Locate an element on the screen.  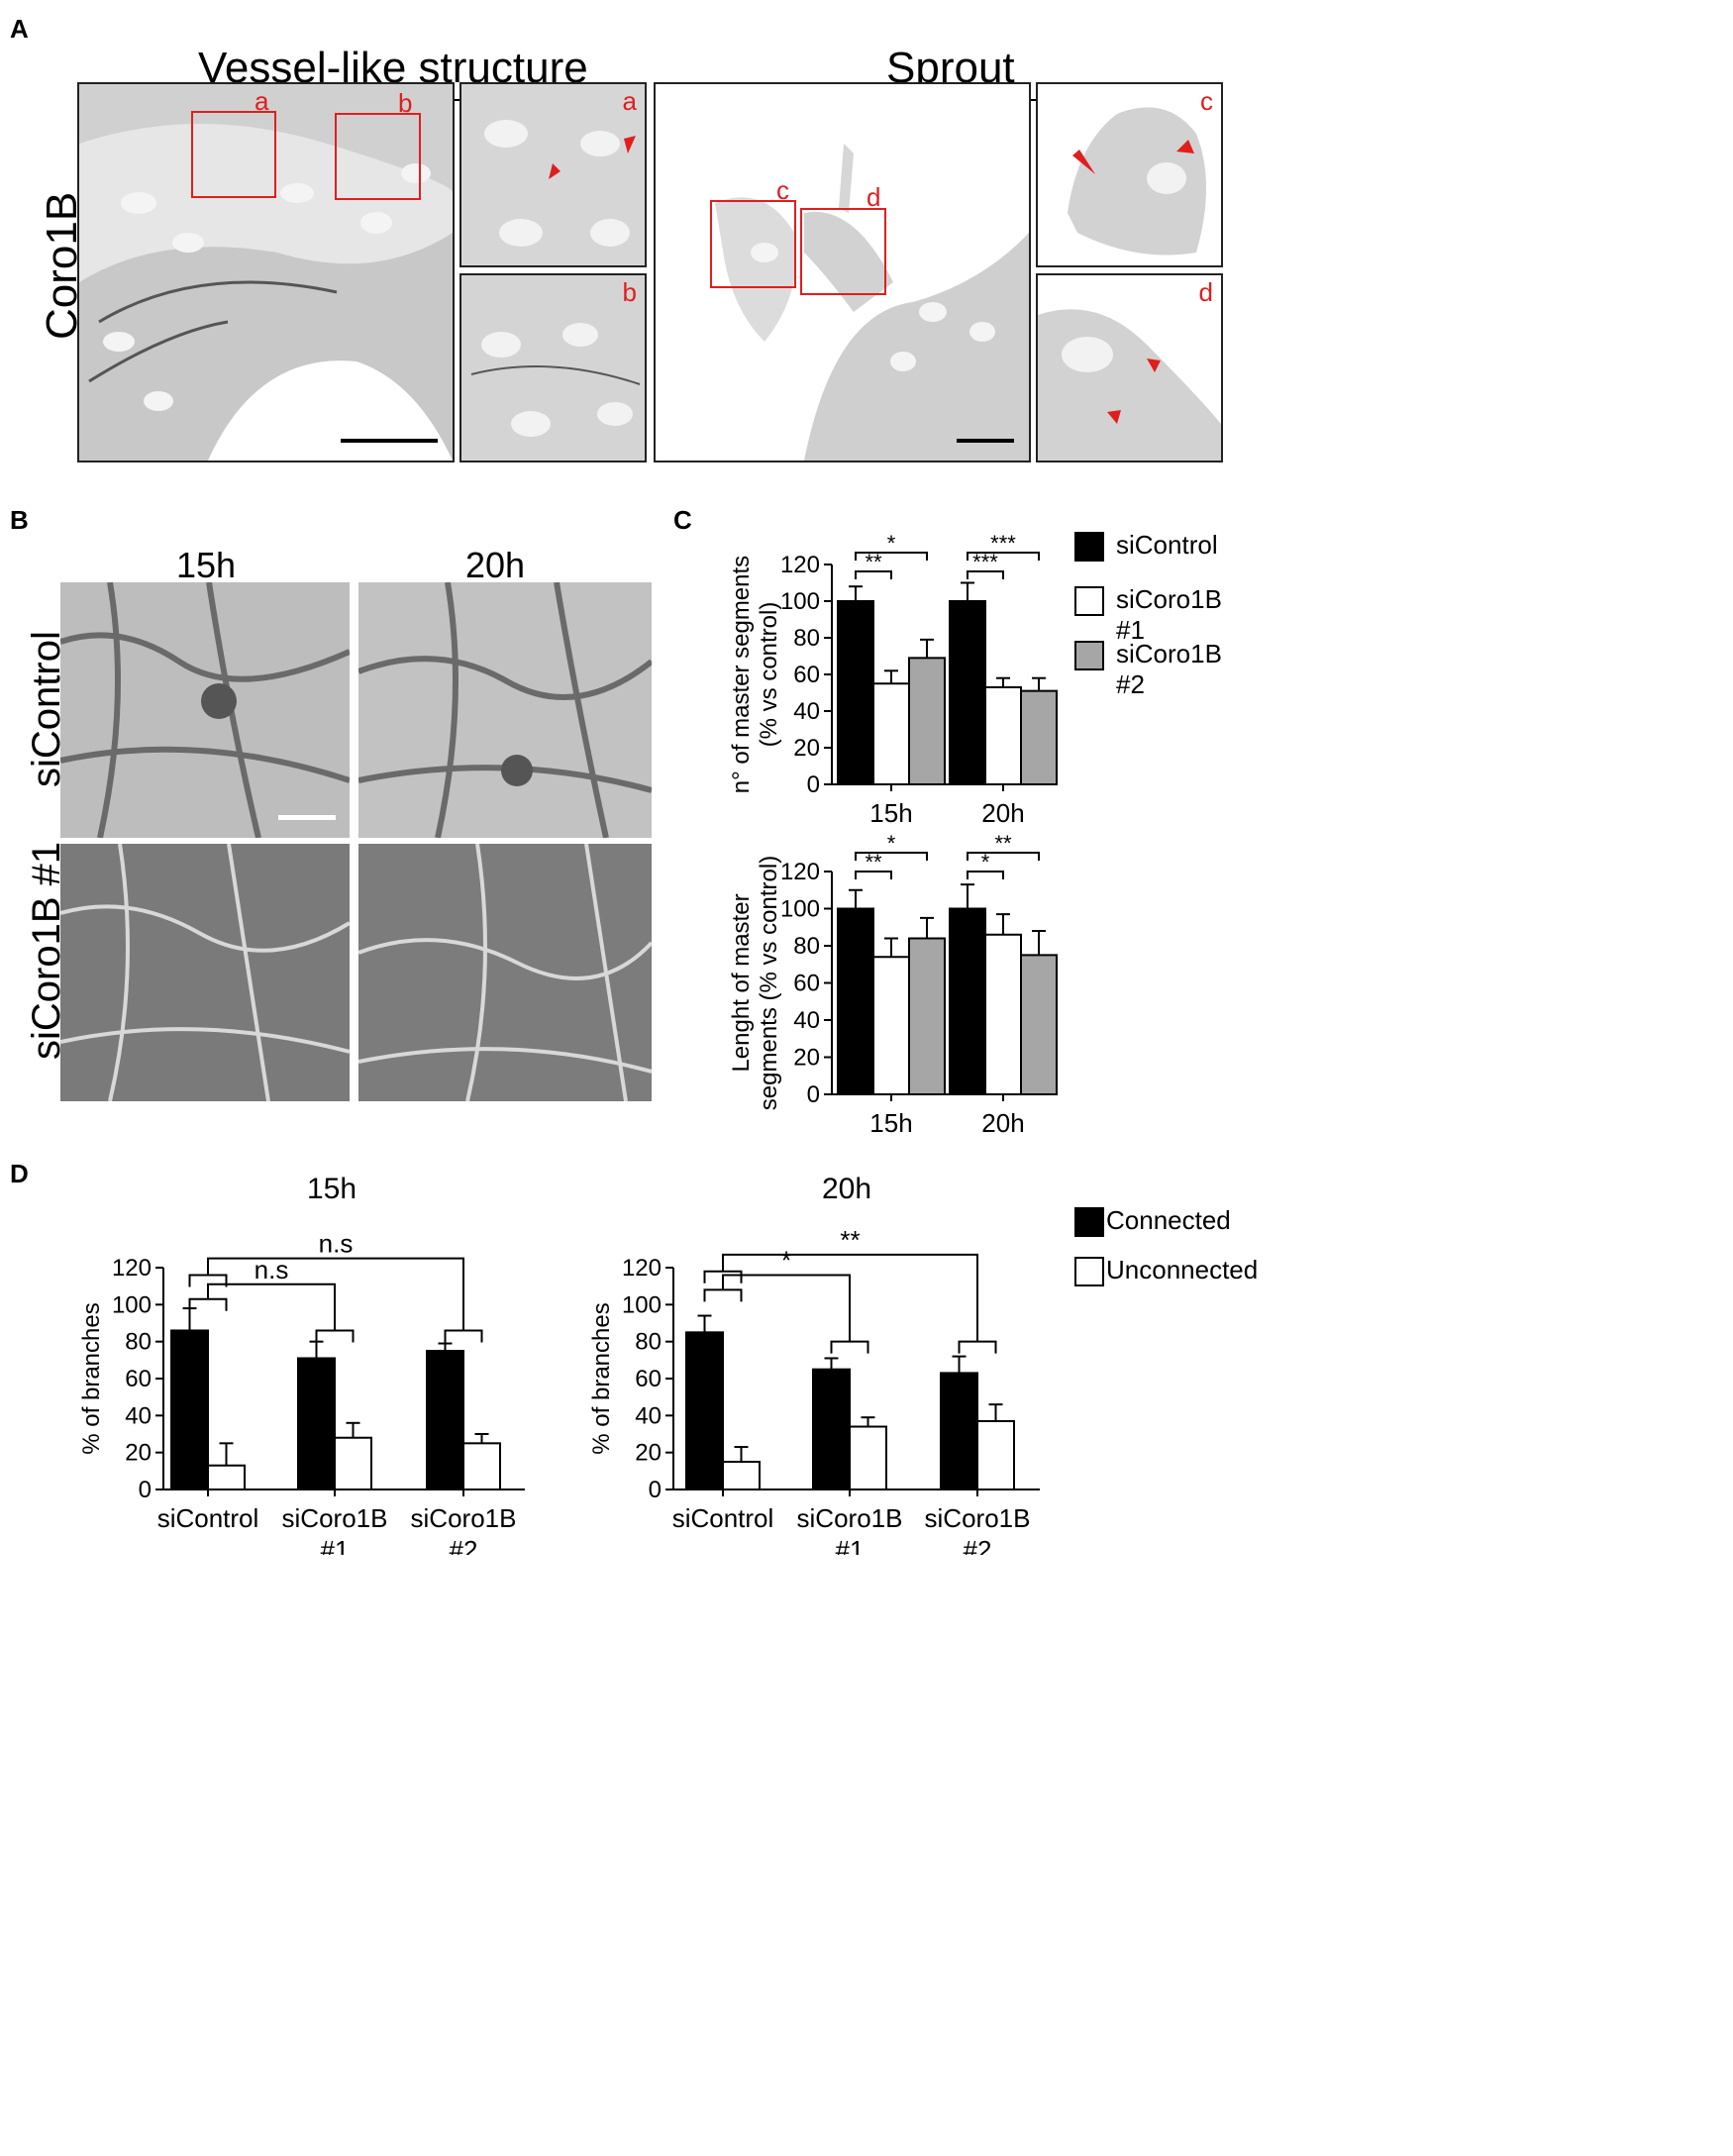
panel-letter-c: C is located at coordinates (682, 520).